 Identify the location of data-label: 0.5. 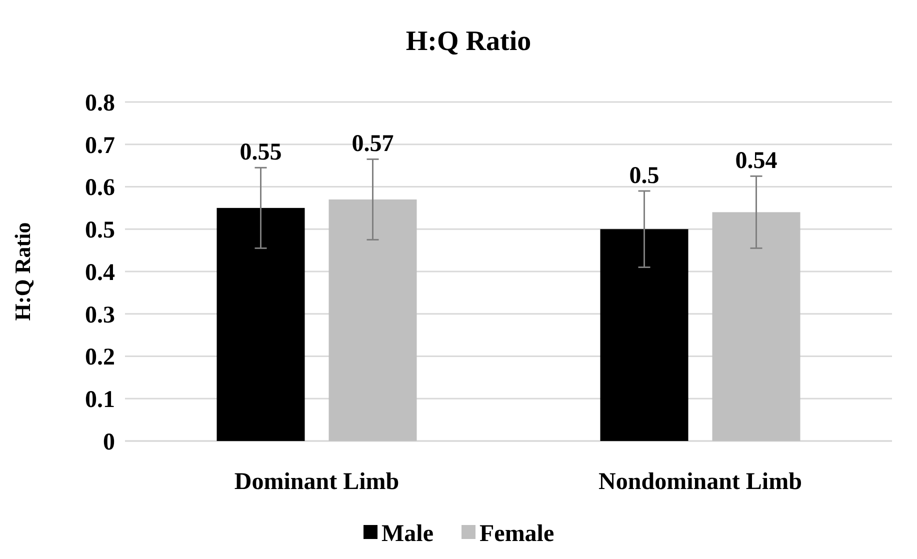
(644, 175).